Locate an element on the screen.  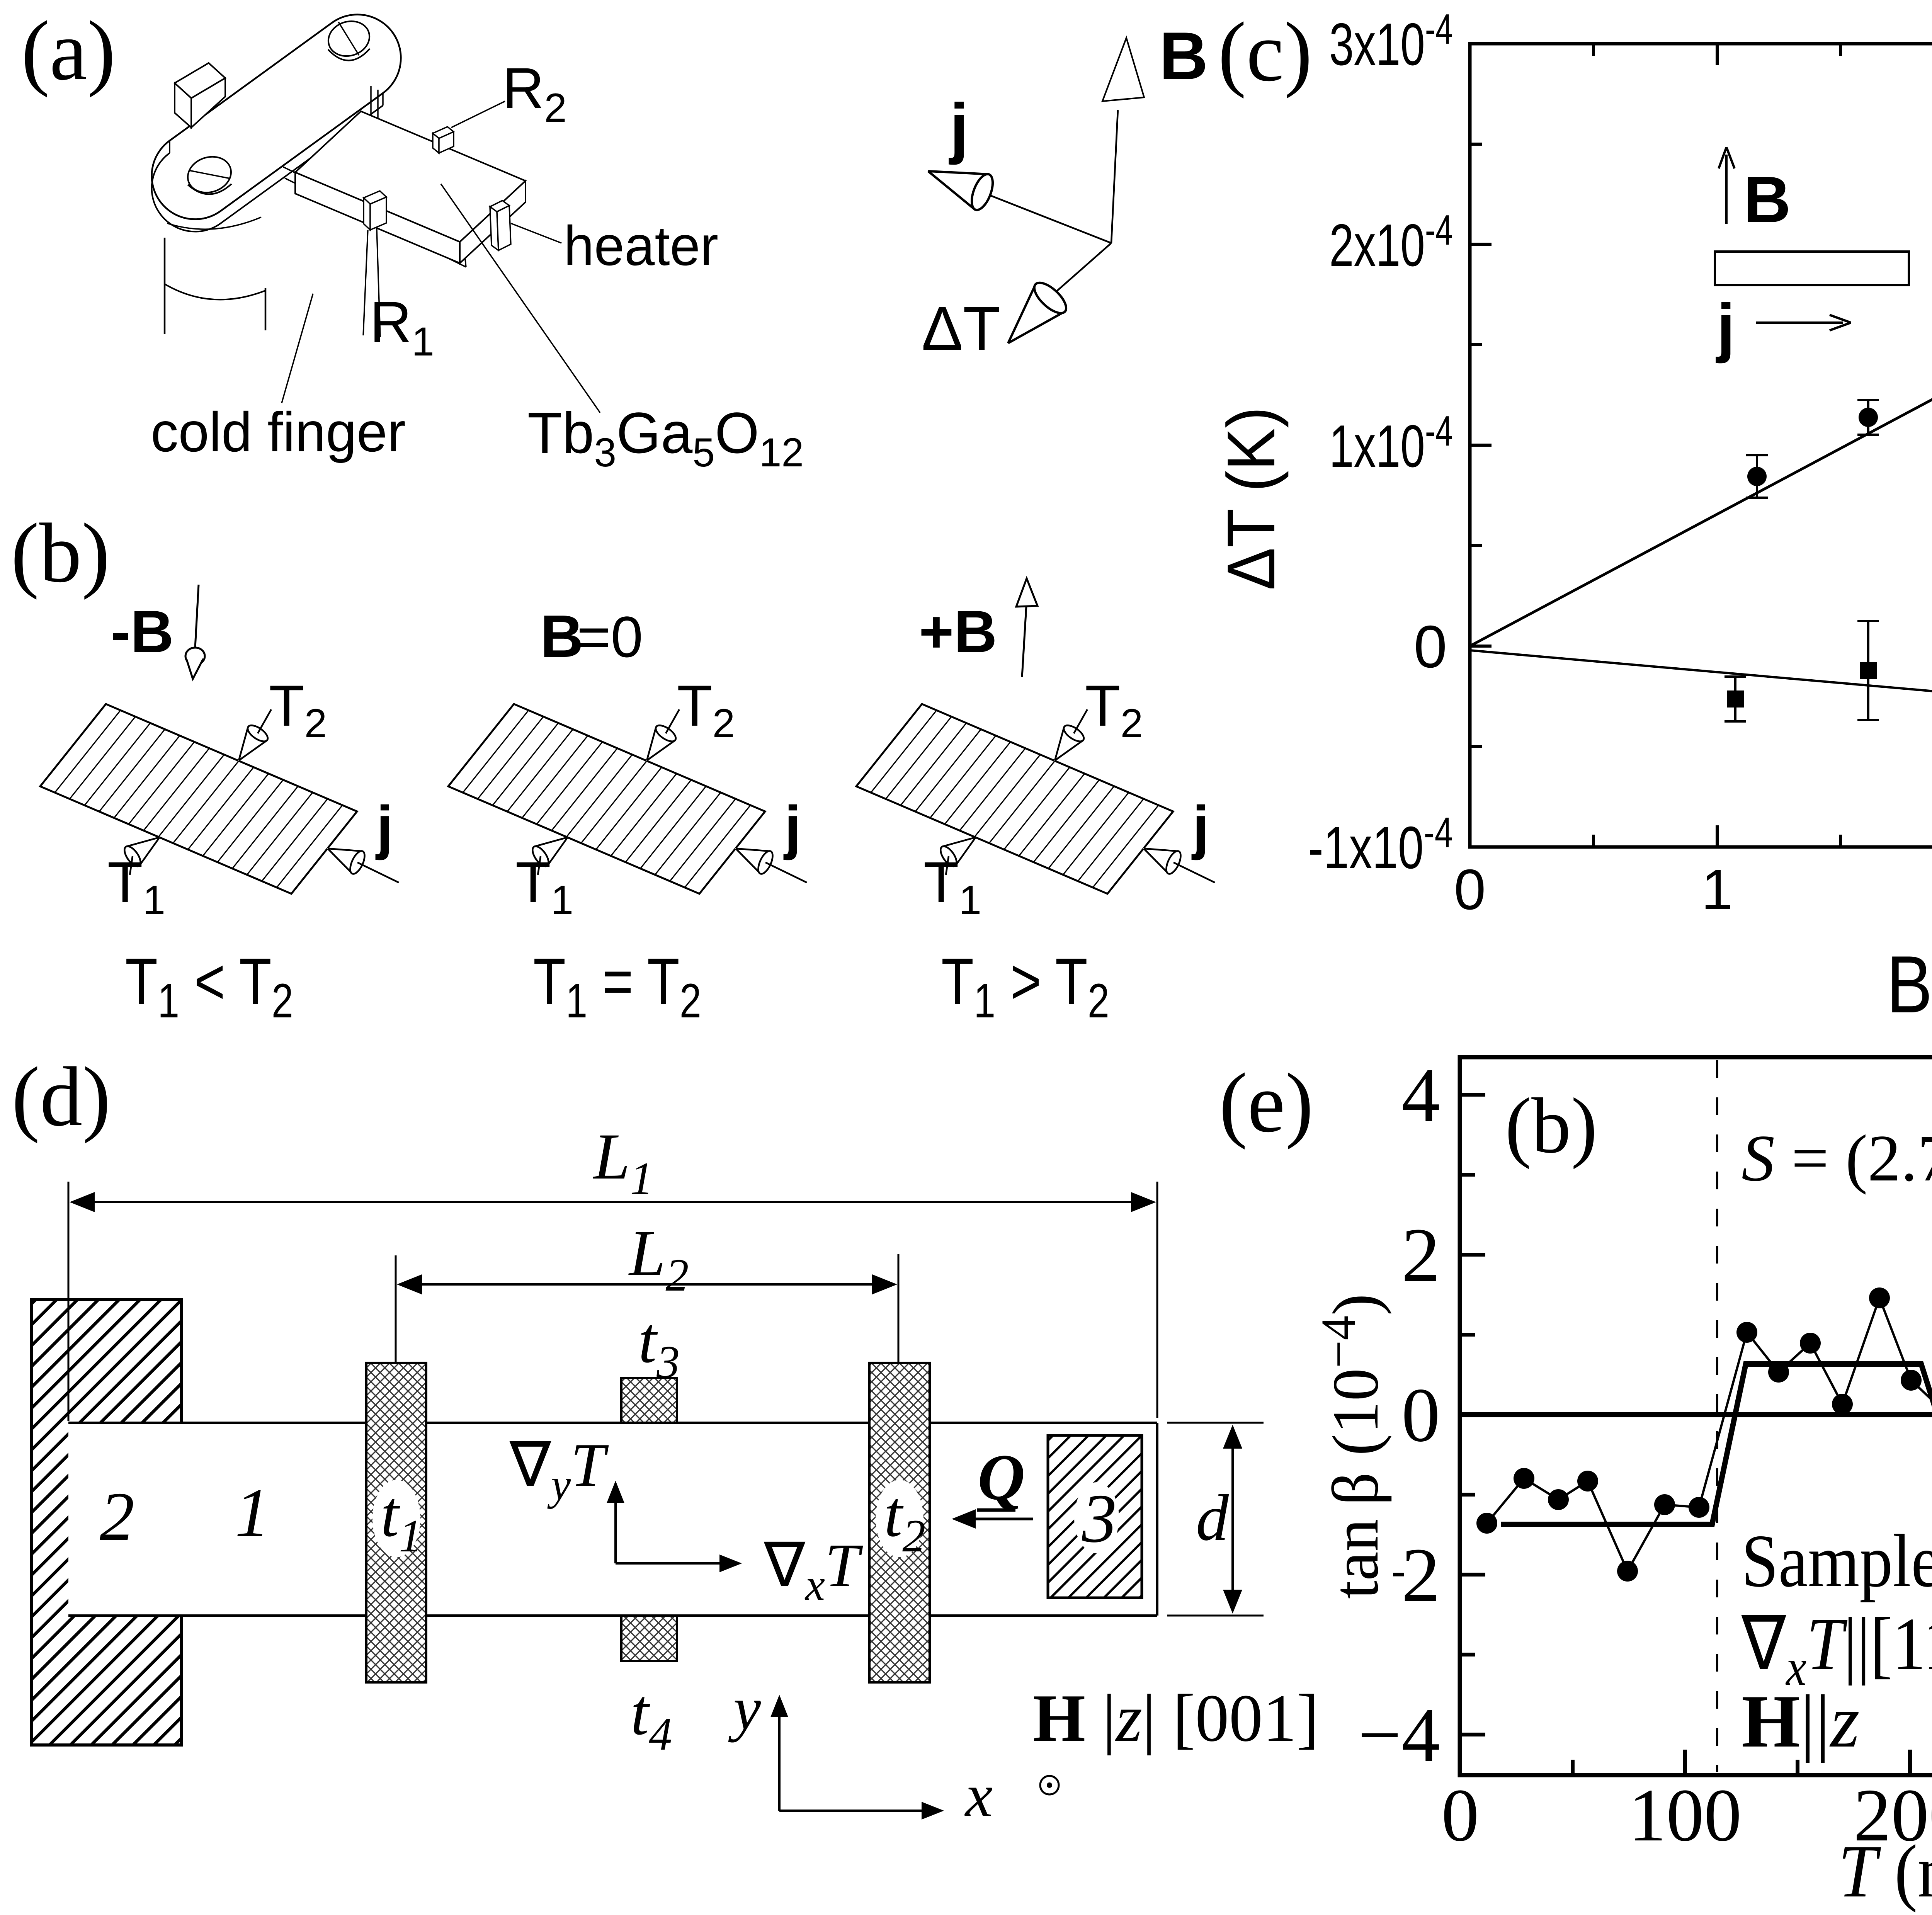
svg-text: 100 is located at coordinates (1685, 1815).